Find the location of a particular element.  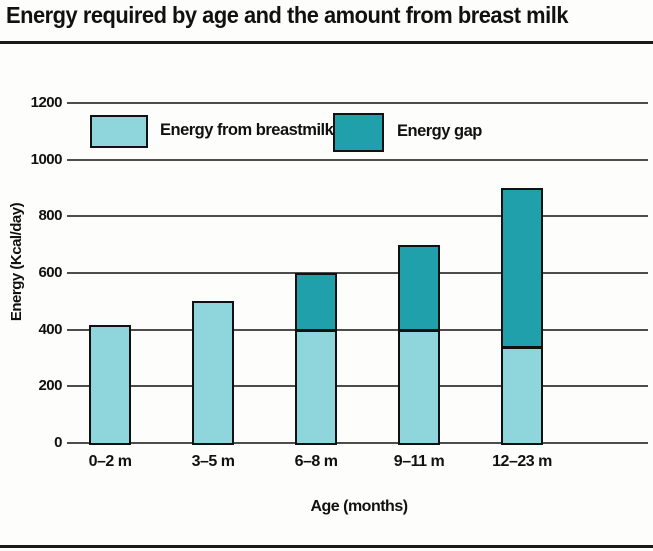

x-axis-label: Age (months) is located at coordinates (359, 506).